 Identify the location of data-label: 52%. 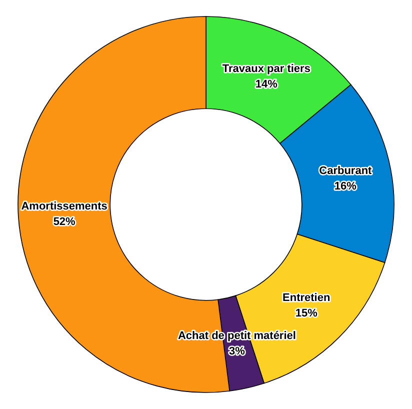
(64, 222).